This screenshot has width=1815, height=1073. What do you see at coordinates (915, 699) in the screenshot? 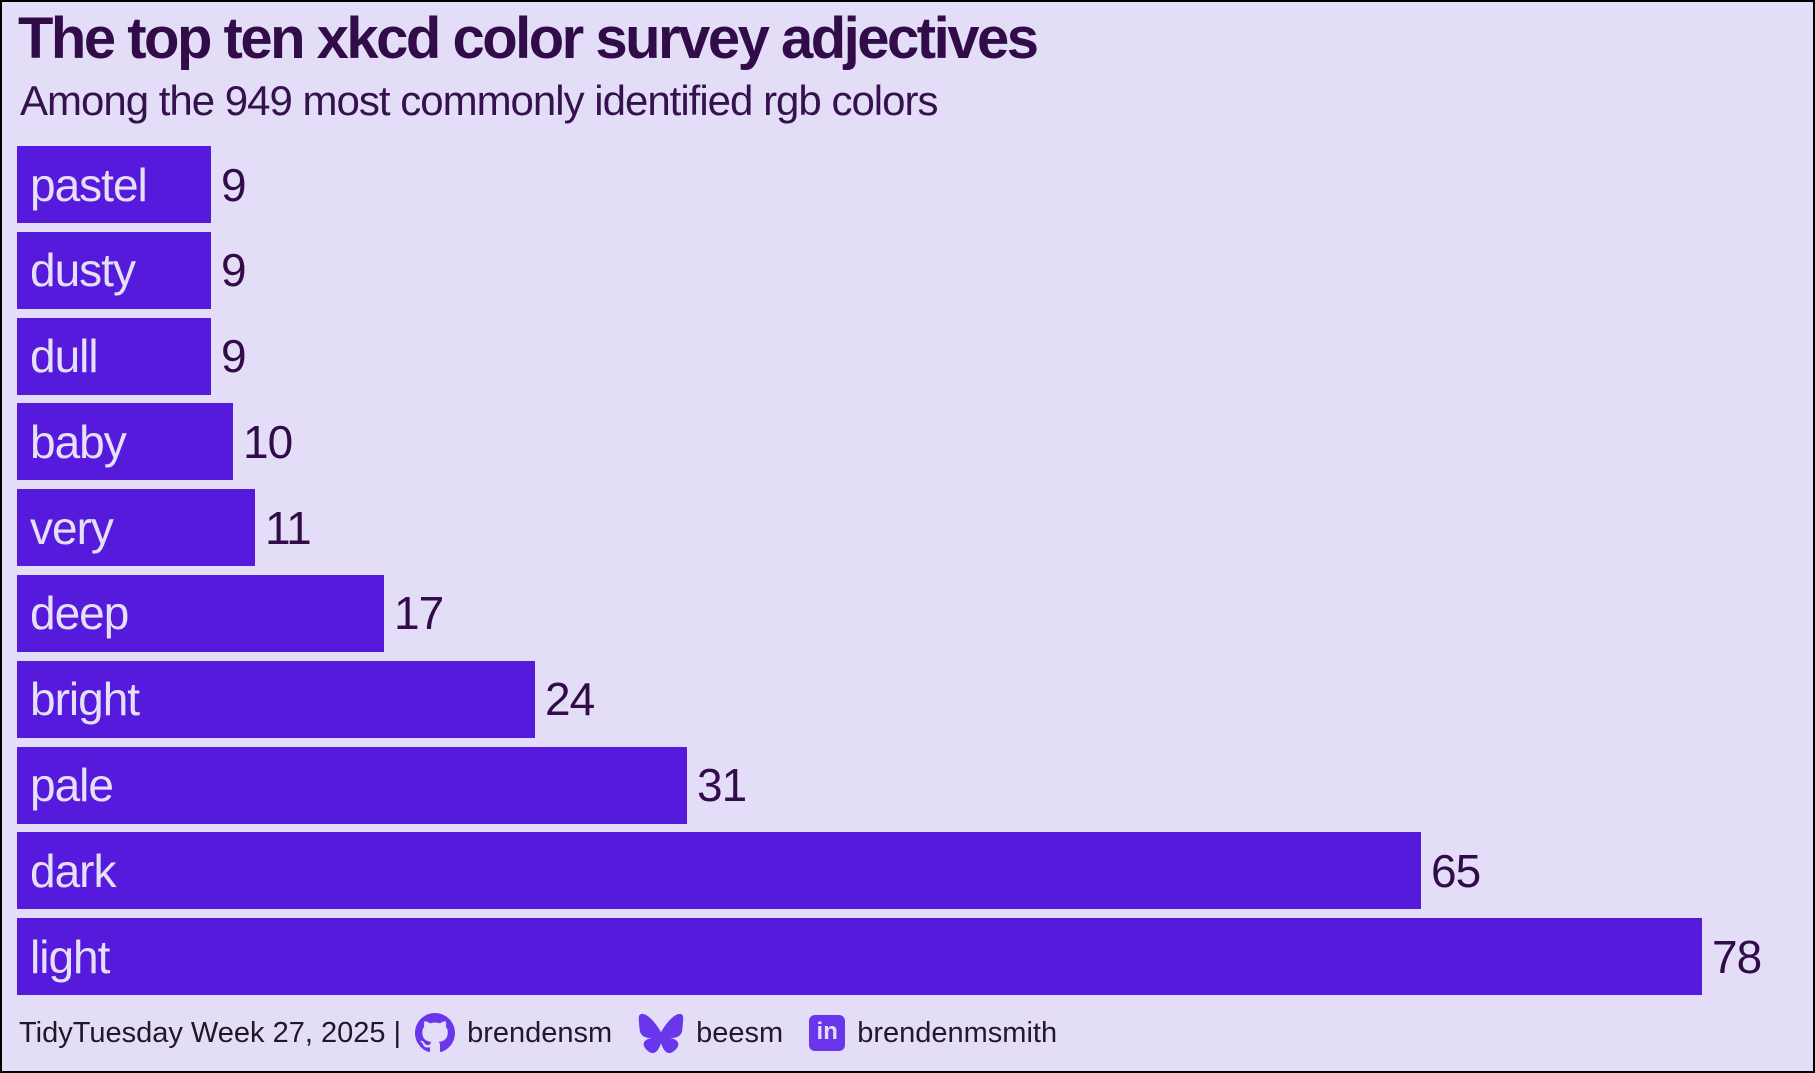
I see `bar-row: bright 24` at bounding box center [915, 699].